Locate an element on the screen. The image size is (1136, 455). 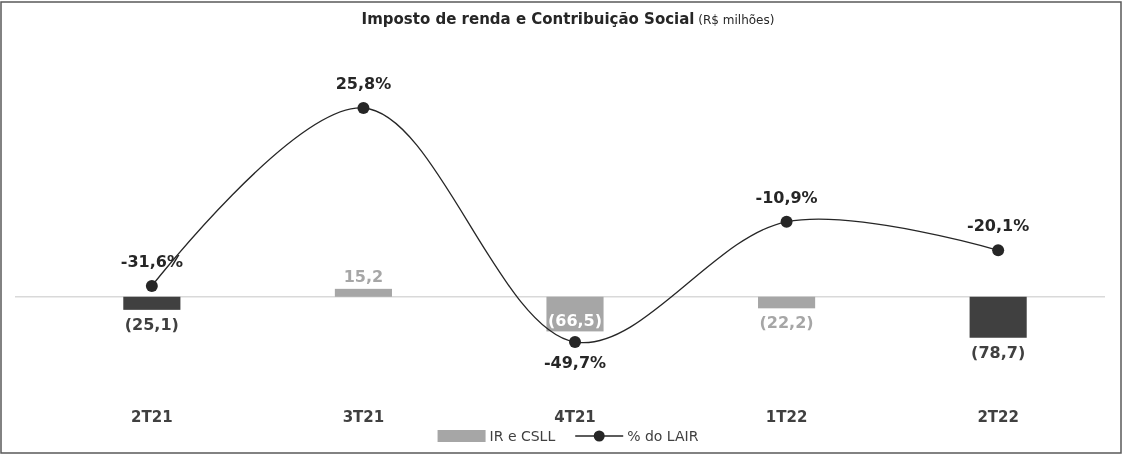
text: Imposto de renda e Contribuição Social is located at coordinates (528, 19).